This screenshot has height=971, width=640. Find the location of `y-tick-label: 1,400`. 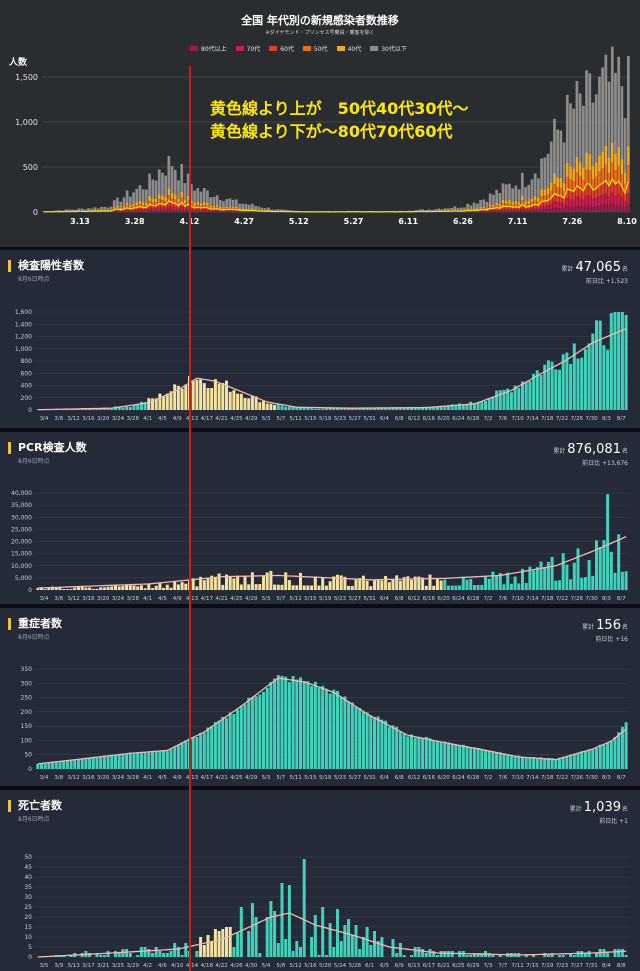

y-tick-label: 1,400 is located at coordinates (23, 324).